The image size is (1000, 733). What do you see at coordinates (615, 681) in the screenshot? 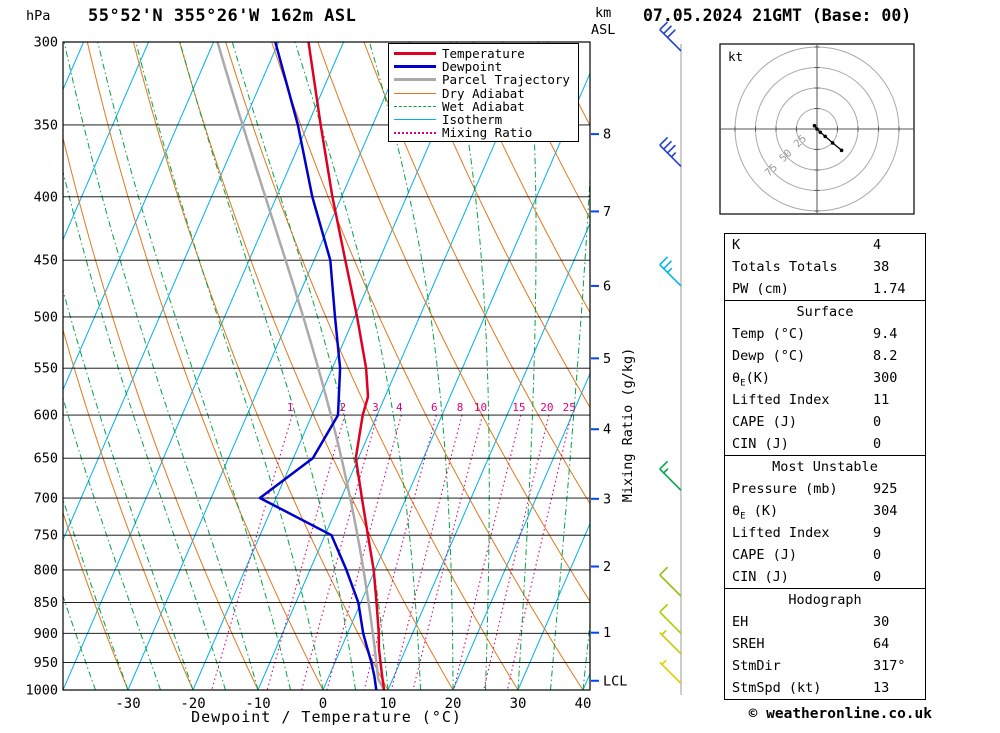
I see `svg-text: LCL` at bounding box center [615, 681].